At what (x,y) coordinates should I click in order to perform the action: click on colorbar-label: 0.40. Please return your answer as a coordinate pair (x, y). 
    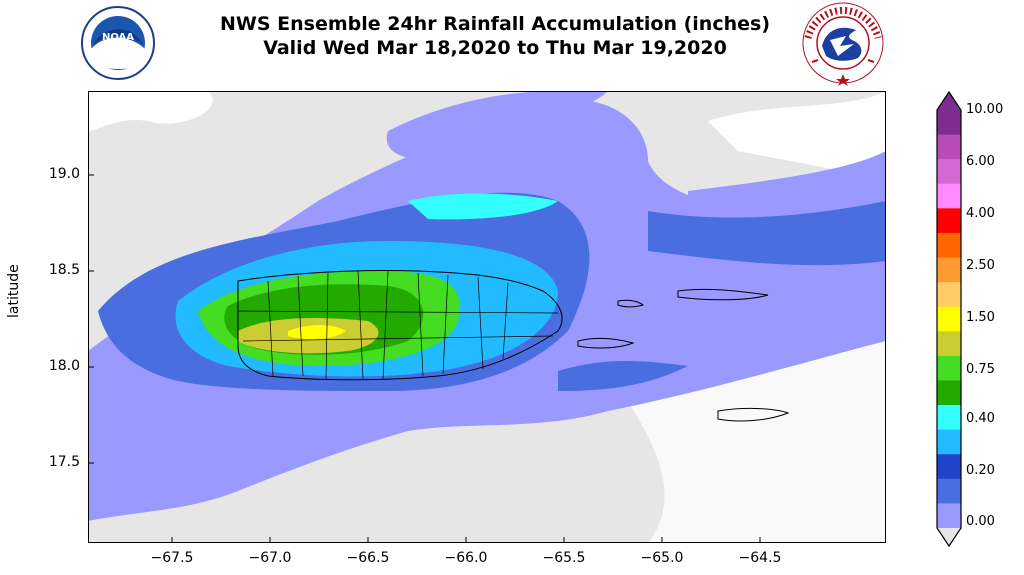
    Looking at the image, I should click on (980, 418).